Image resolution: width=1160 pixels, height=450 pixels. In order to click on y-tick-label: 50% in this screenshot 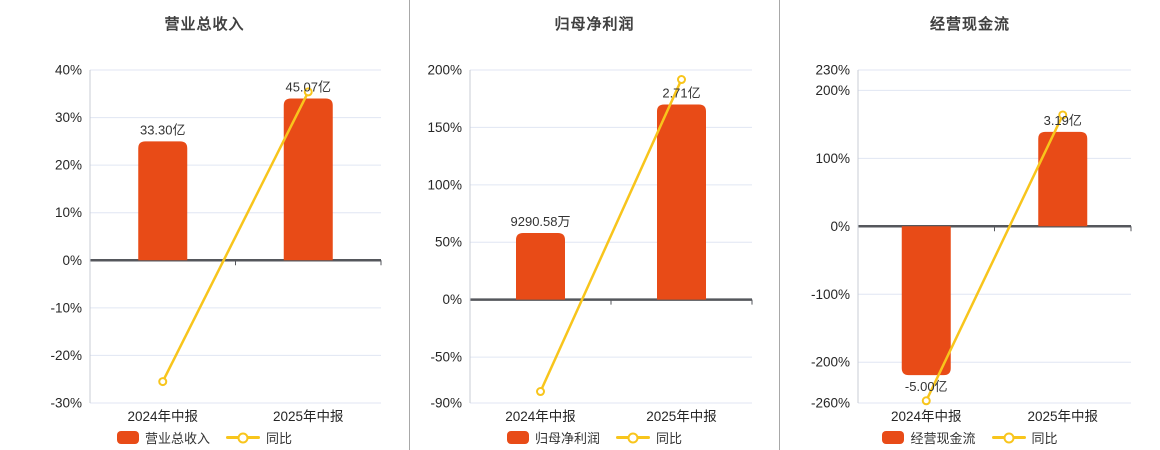, I will do `click(448, 242)`.